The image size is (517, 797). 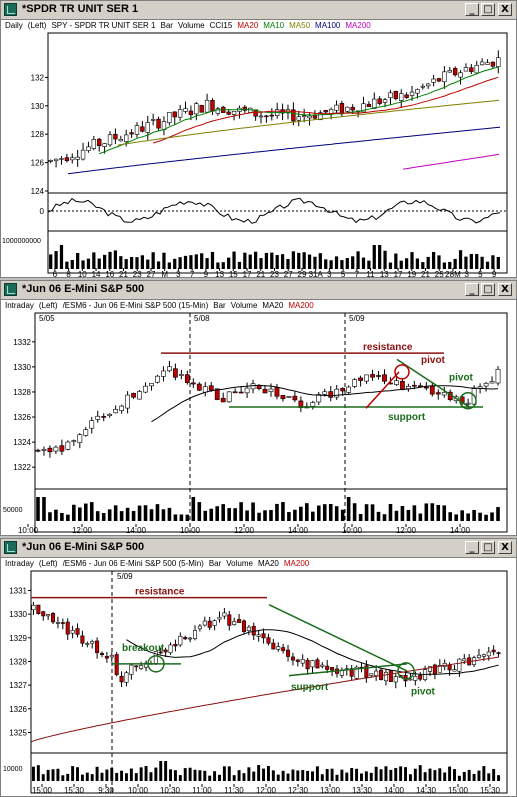 I want to click on x-tick-label: 25, so click(x=439, y=273).